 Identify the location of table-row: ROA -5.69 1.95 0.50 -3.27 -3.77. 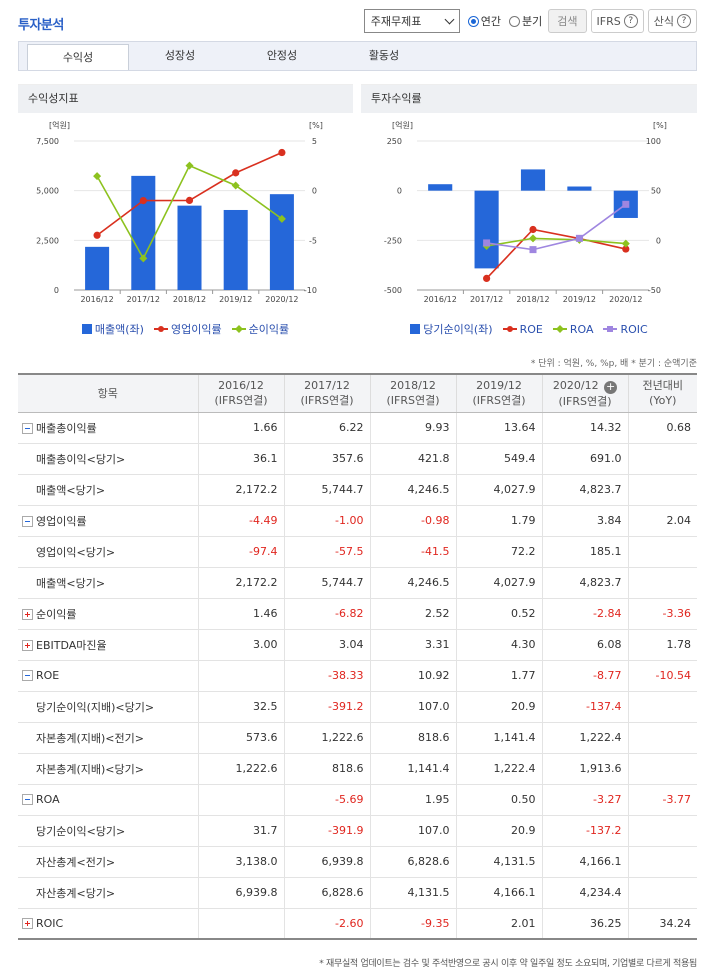
(357, 800).